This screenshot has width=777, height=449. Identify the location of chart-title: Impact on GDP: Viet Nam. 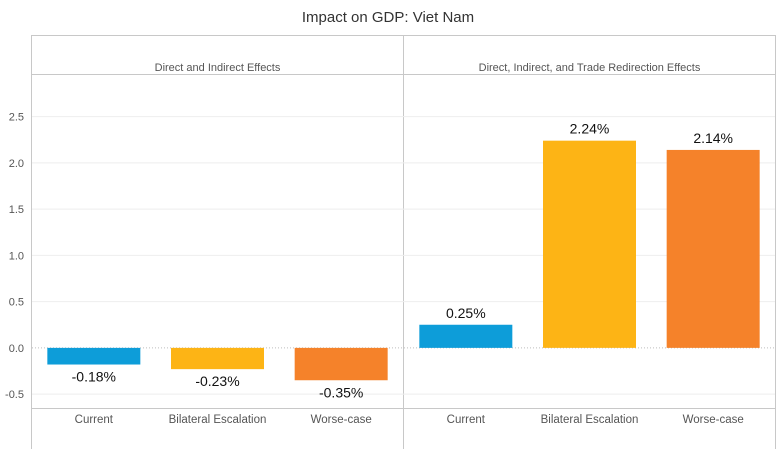
(388, 17).